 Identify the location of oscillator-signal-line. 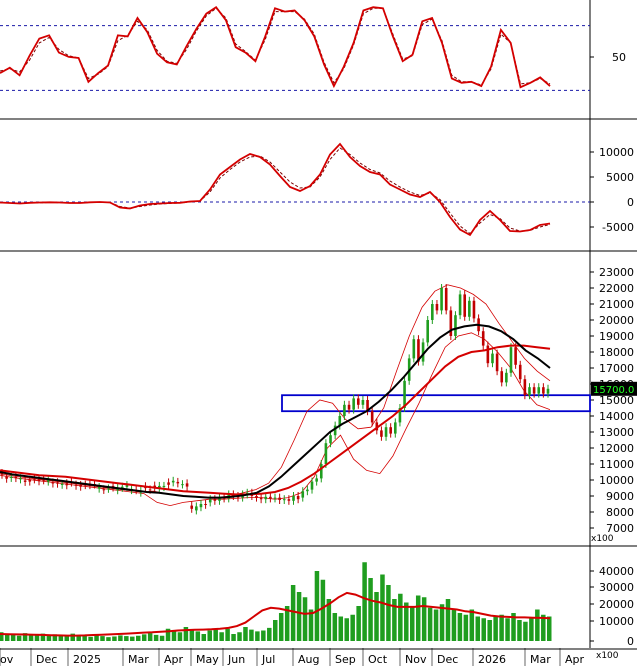
(275, 46).